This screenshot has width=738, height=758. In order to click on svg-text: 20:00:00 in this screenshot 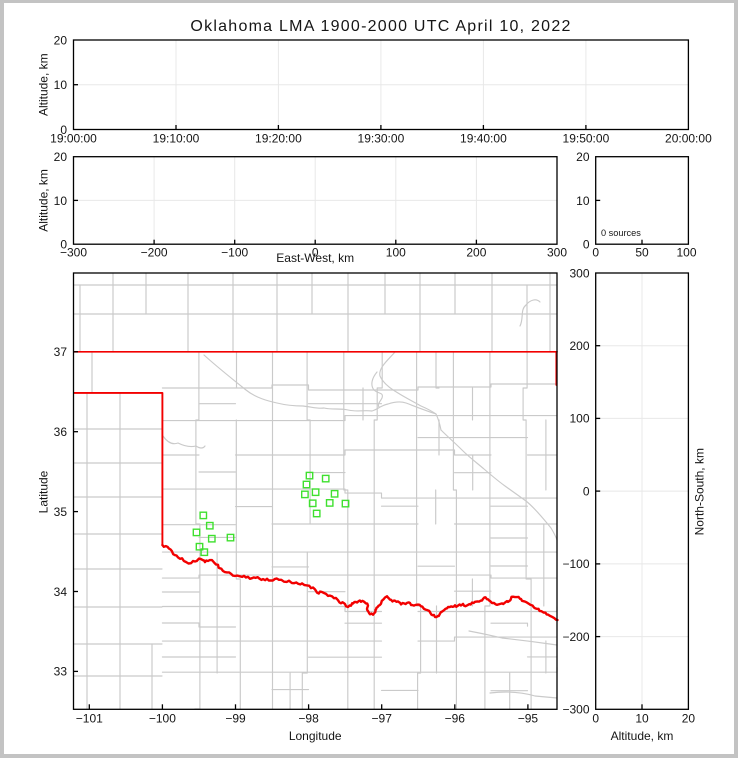, I will do `click(688, 139)`.